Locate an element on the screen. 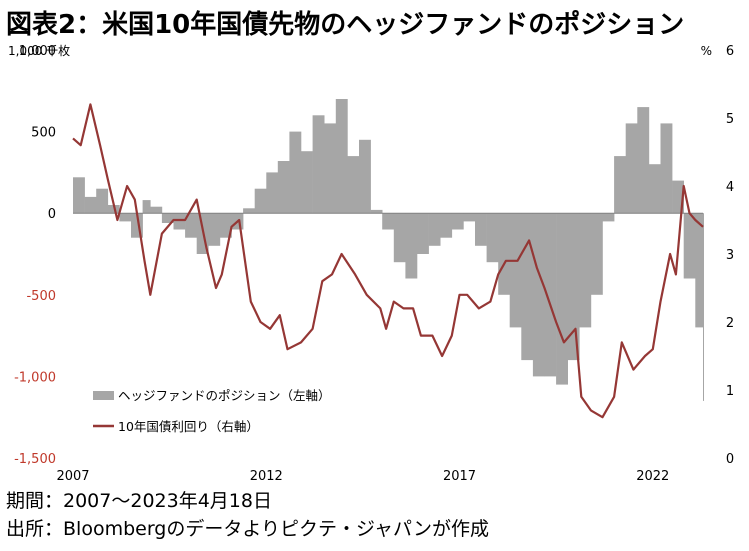 This screenshot has width=749, height=551. x-tick-label: 2017 is located at coordinates (459, 476).